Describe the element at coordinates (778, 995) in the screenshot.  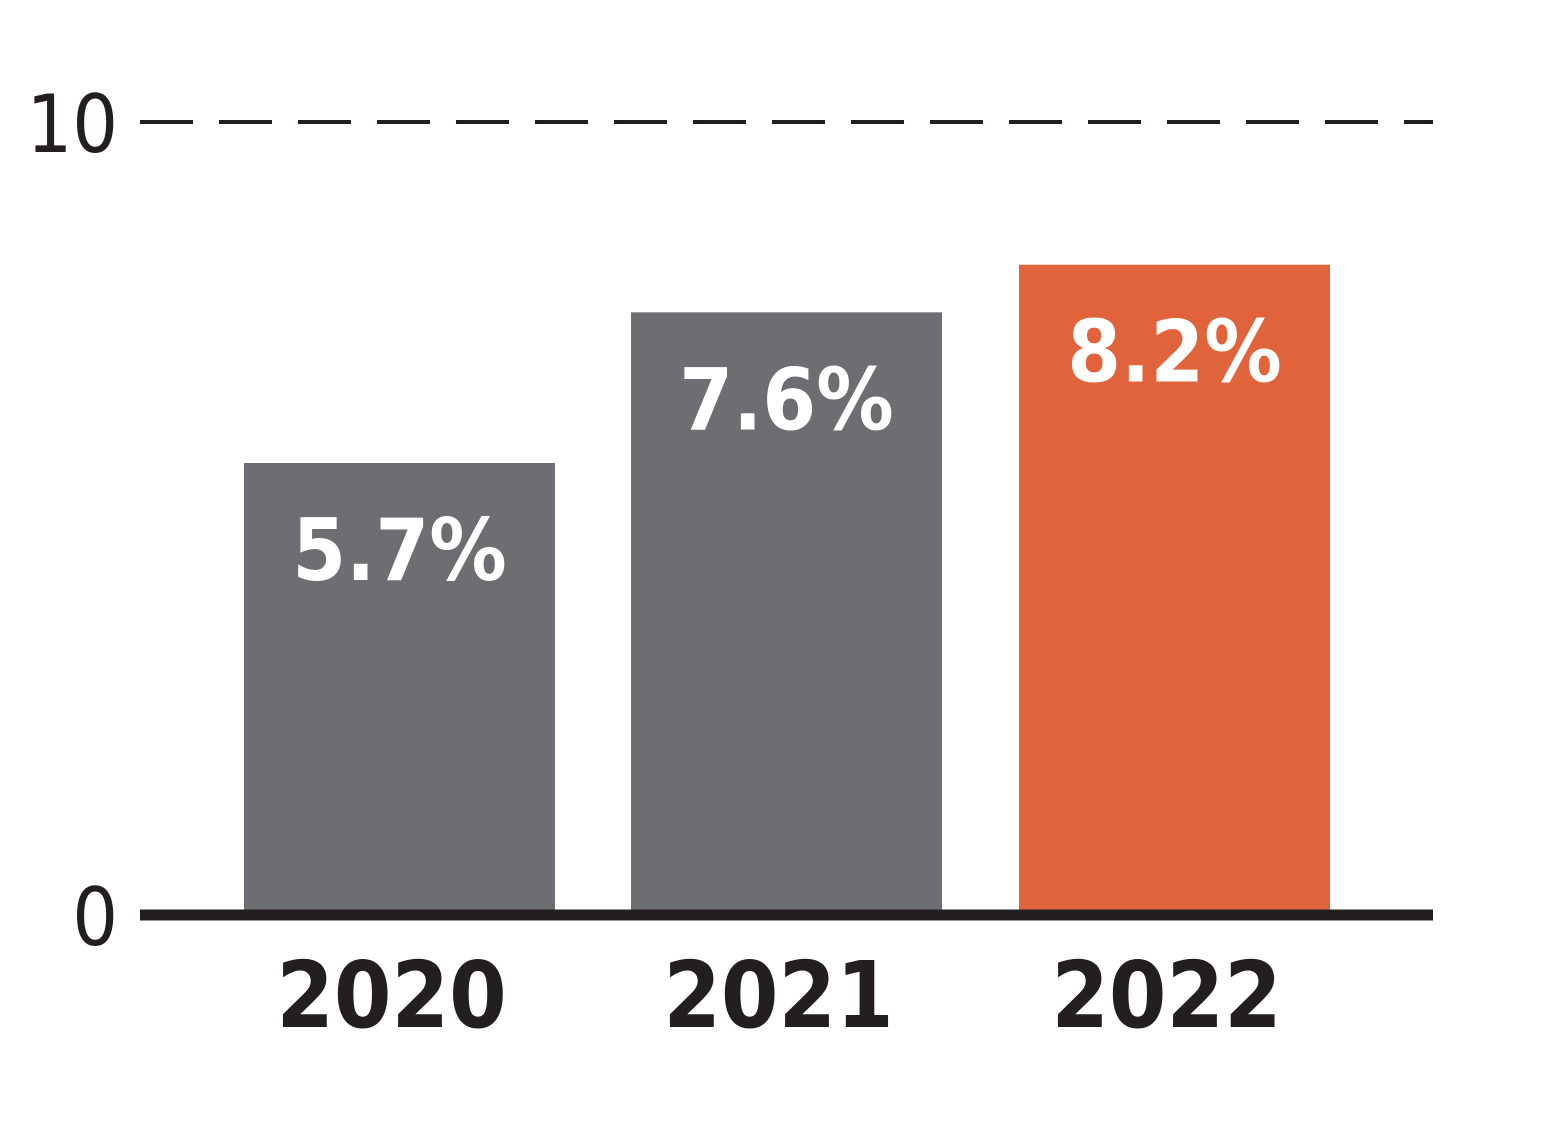
I see `x-tick-label-2021: 2021` at that location.